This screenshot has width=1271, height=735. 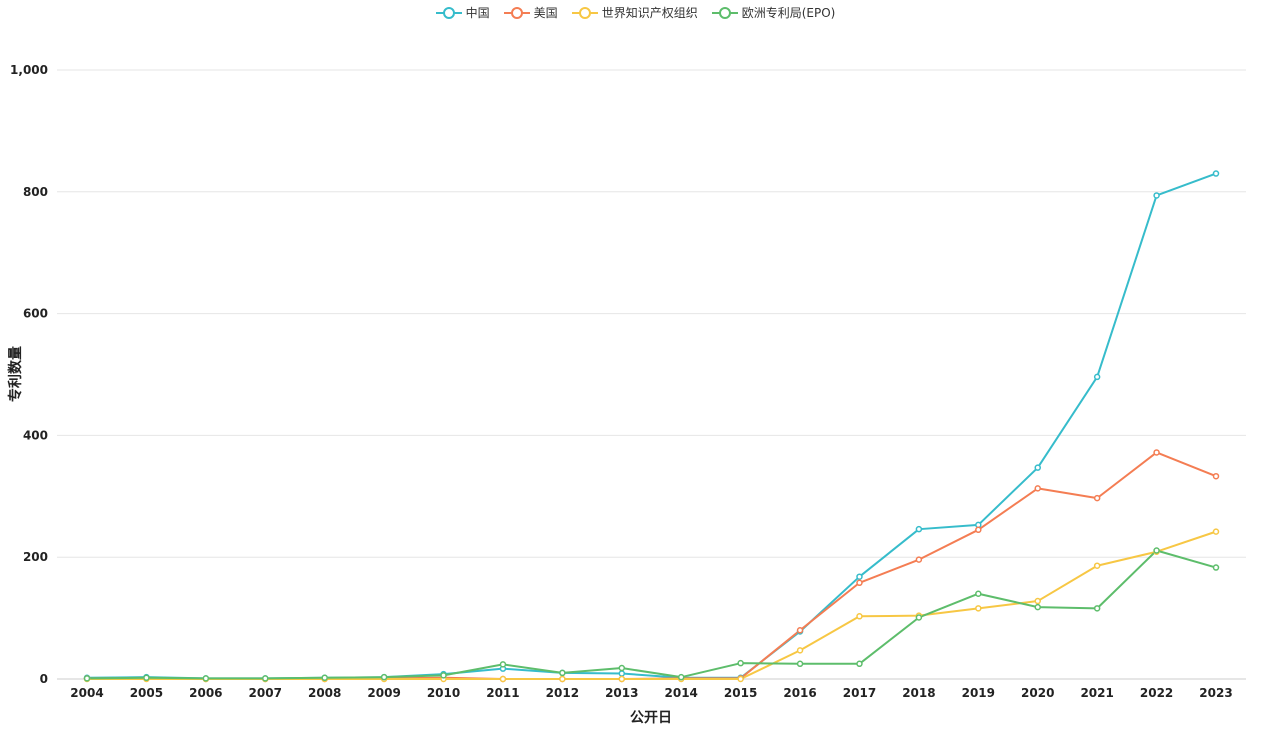 I want to click on legend-item-china: 中国, so click(x=462, y=12).